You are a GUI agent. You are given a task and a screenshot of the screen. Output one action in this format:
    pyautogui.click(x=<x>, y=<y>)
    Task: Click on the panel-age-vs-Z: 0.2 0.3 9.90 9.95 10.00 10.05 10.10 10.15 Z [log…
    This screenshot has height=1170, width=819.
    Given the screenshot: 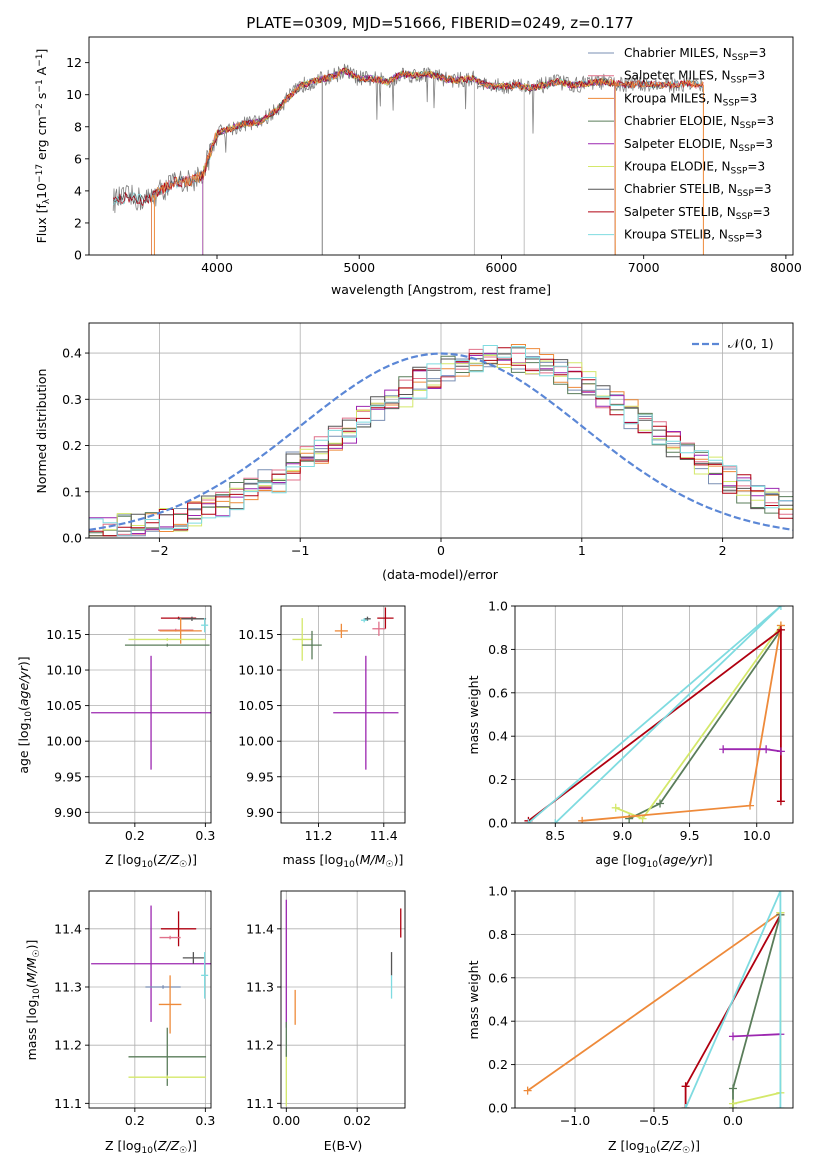 What is the action you would take?
    pyautogui.click(x=115, y=737)
    